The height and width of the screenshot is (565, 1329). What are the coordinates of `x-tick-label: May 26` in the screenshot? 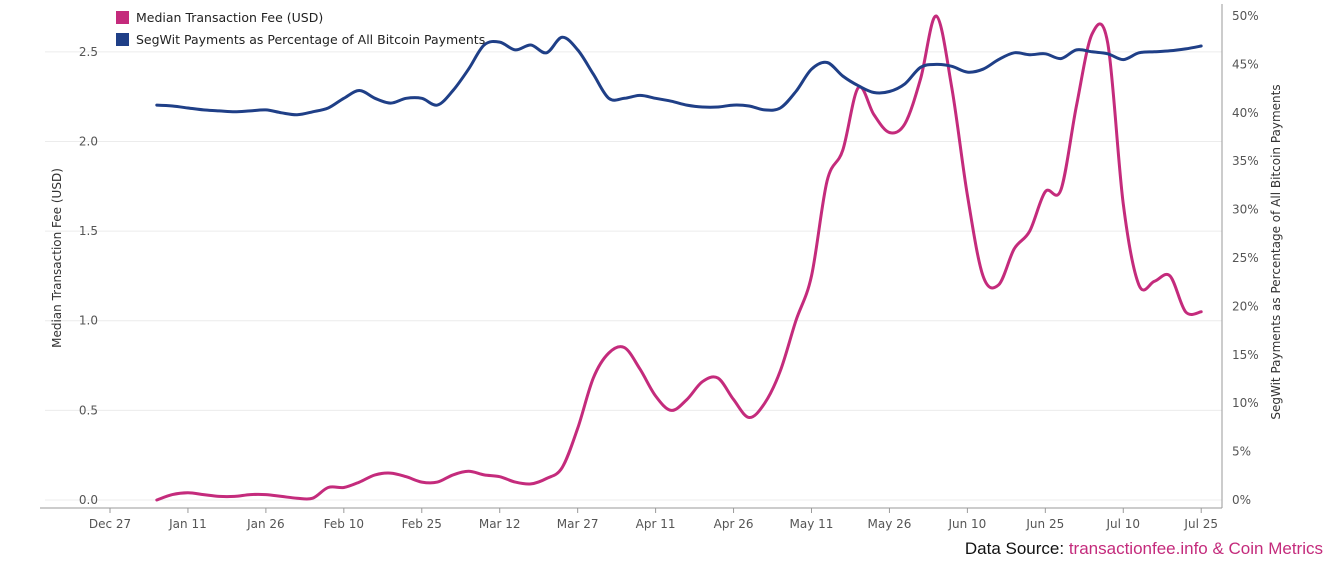 It's located at (889, 524).